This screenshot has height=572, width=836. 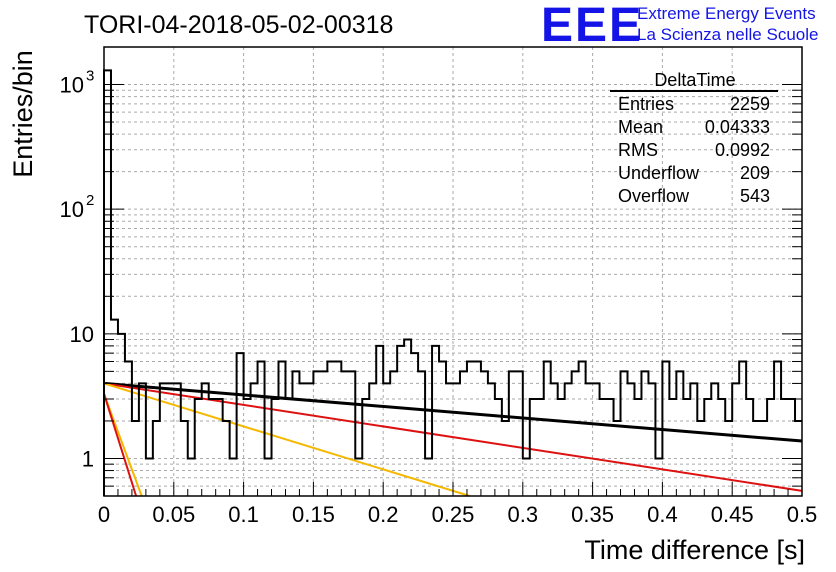 What do you see at coordinates (88, 458) in the screenshot?
I see `y-tick-label: 1` at bounding box center [88, 458].